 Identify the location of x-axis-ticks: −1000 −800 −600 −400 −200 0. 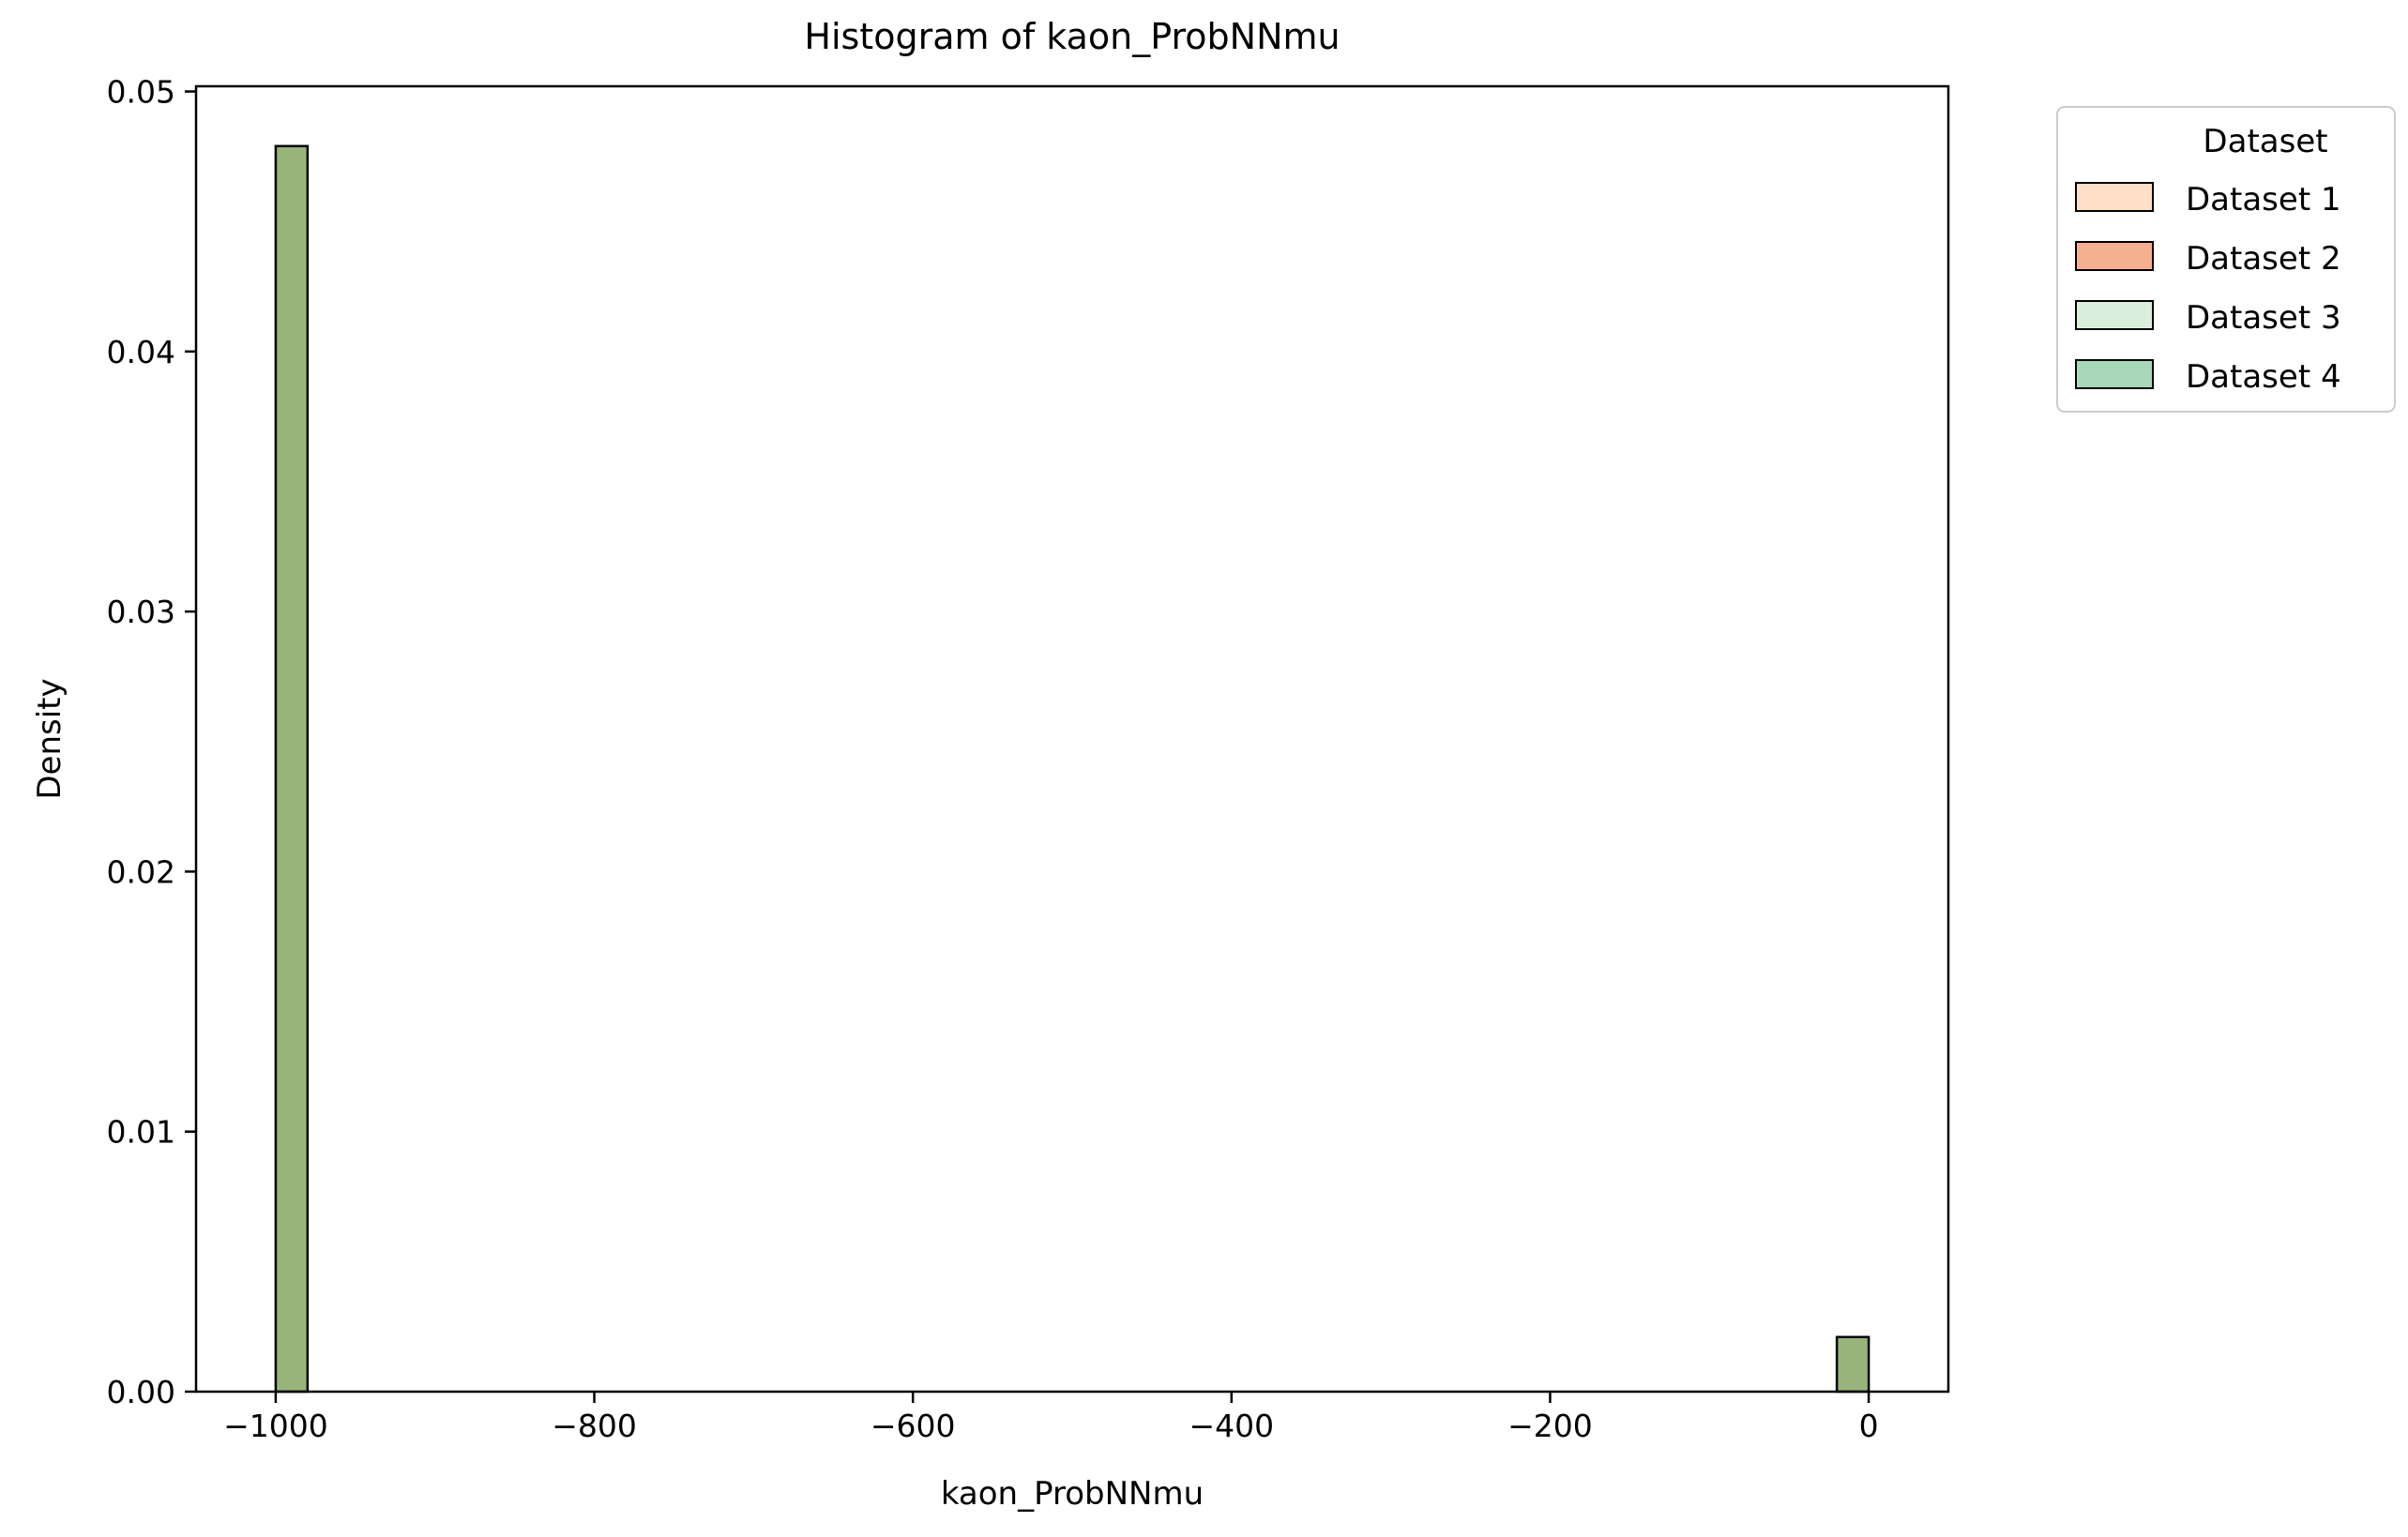
(1051, 1418).